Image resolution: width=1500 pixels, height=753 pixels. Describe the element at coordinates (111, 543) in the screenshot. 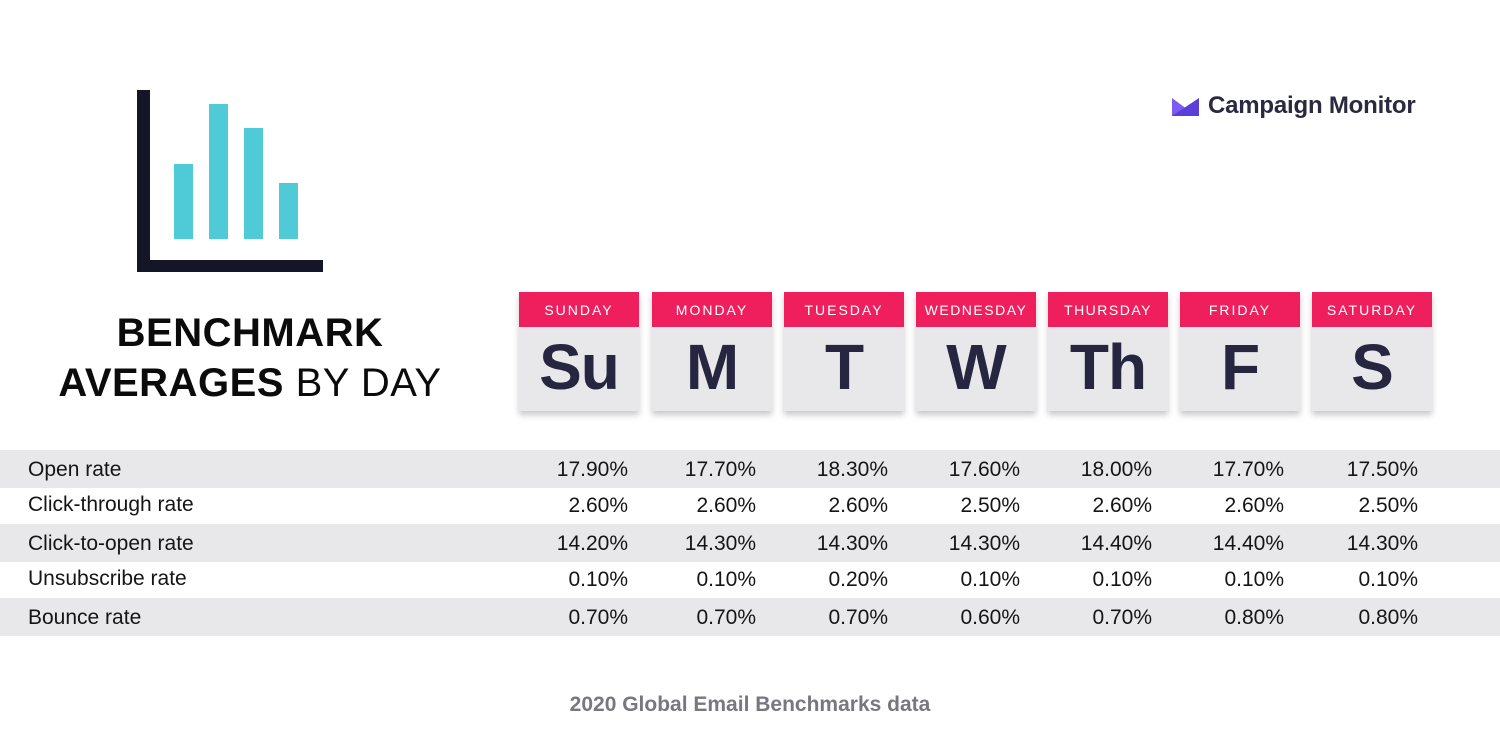

I see `row-label: Click-to-open rate` at that location.